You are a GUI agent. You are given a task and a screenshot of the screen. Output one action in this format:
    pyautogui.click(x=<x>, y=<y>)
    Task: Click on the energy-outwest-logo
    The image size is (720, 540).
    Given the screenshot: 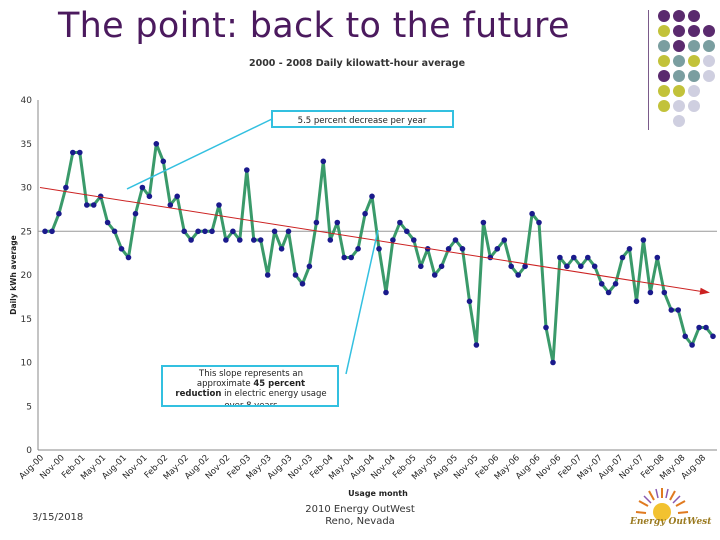 What is the action you would take?
    pyautogui.click(x=662, y=504)
    